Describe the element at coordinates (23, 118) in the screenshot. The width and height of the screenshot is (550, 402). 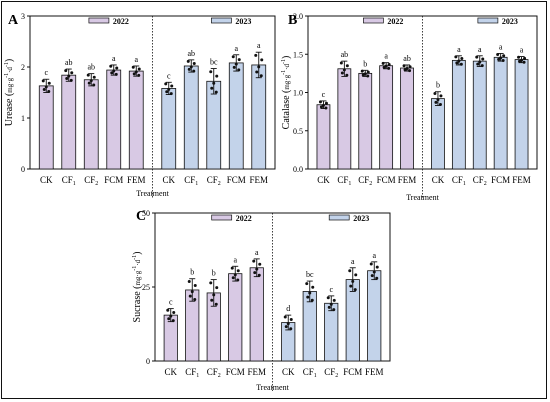
I see `panel-a-ytick-label: 1` at that location.